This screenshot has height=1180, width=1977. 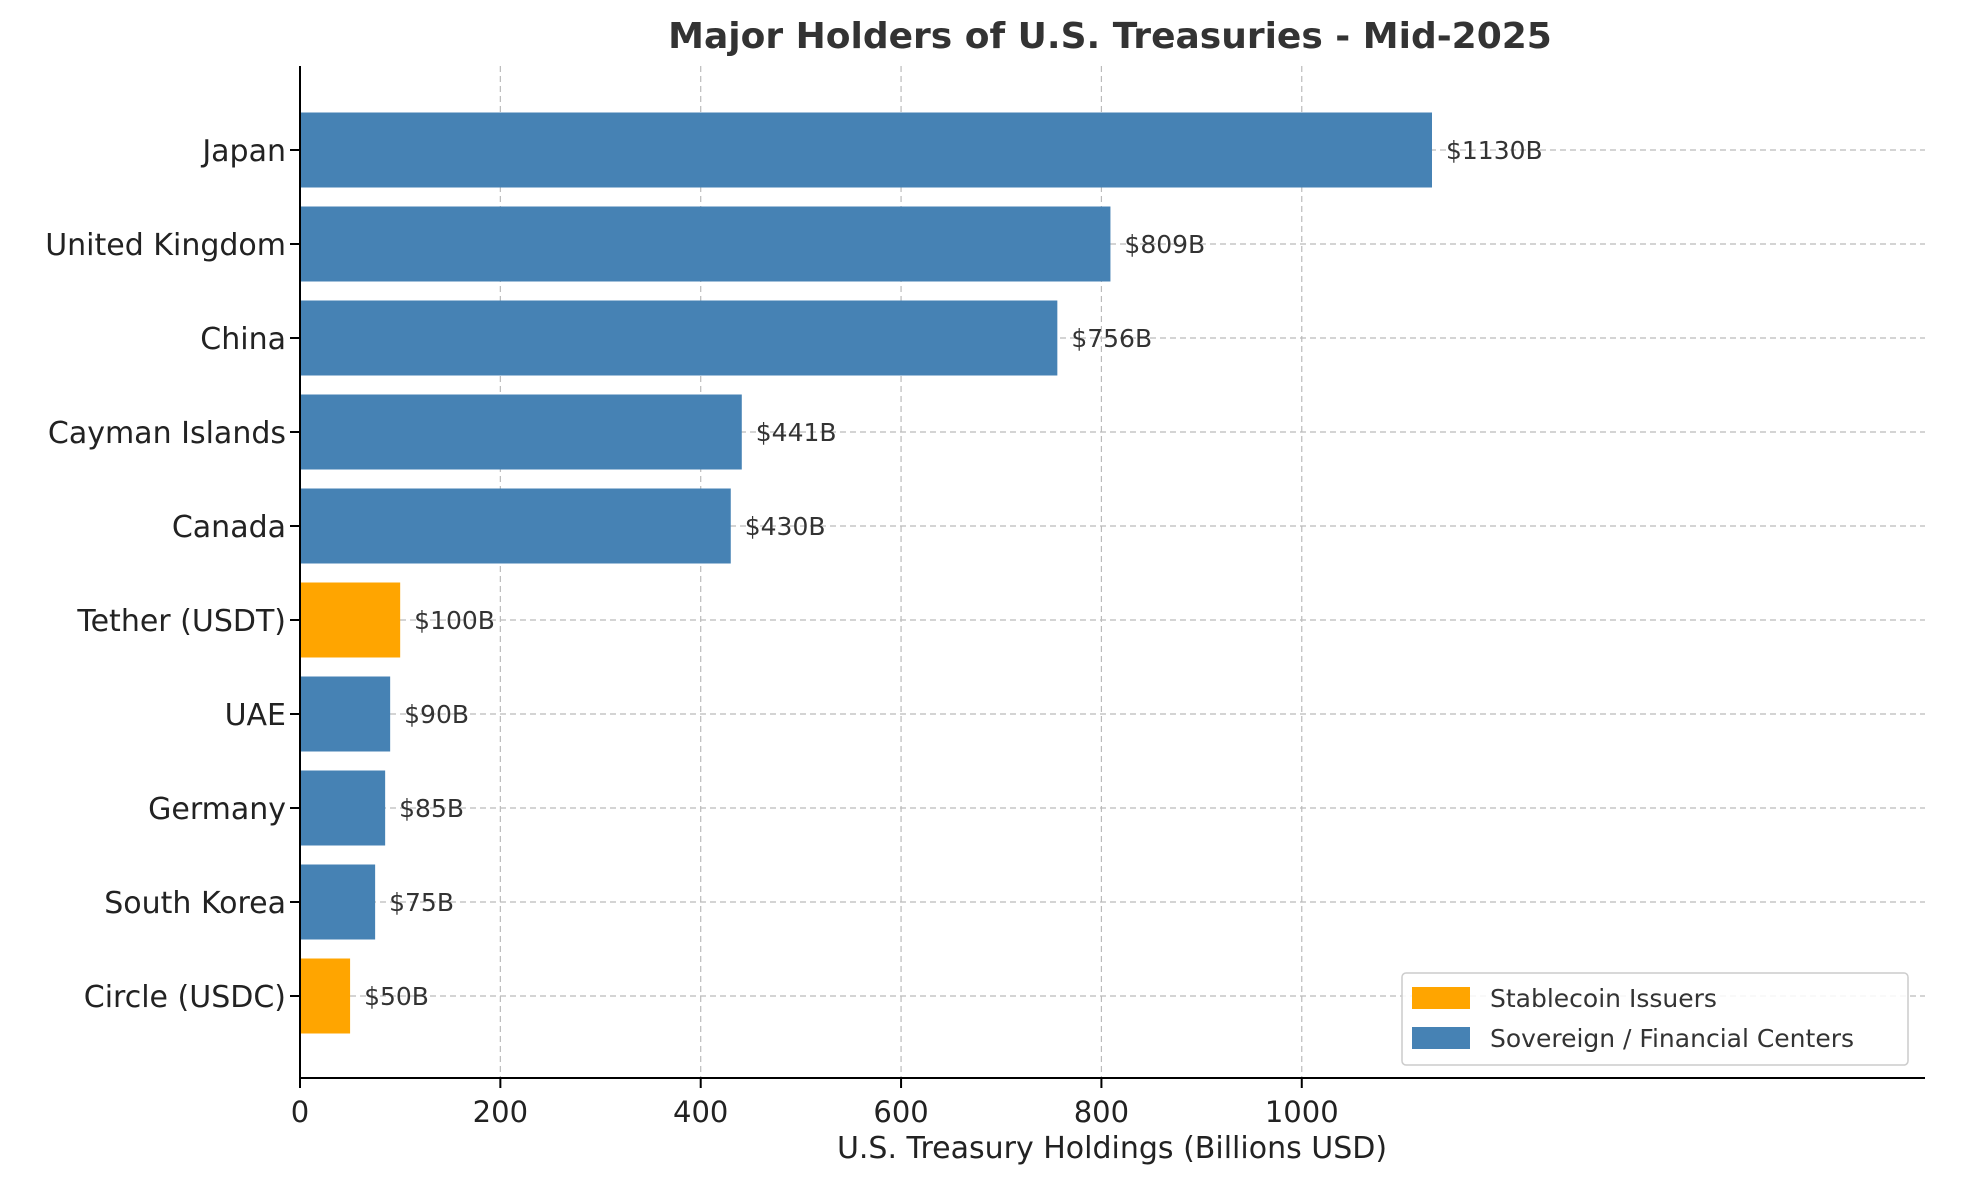 I want to click on category-label: South Korea, so click(x=195, y=903).